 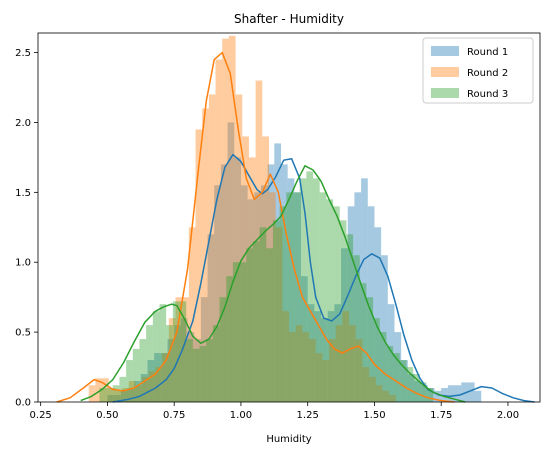 I want to click on x-tick-label: 0.75, so click(x=174, y=415).